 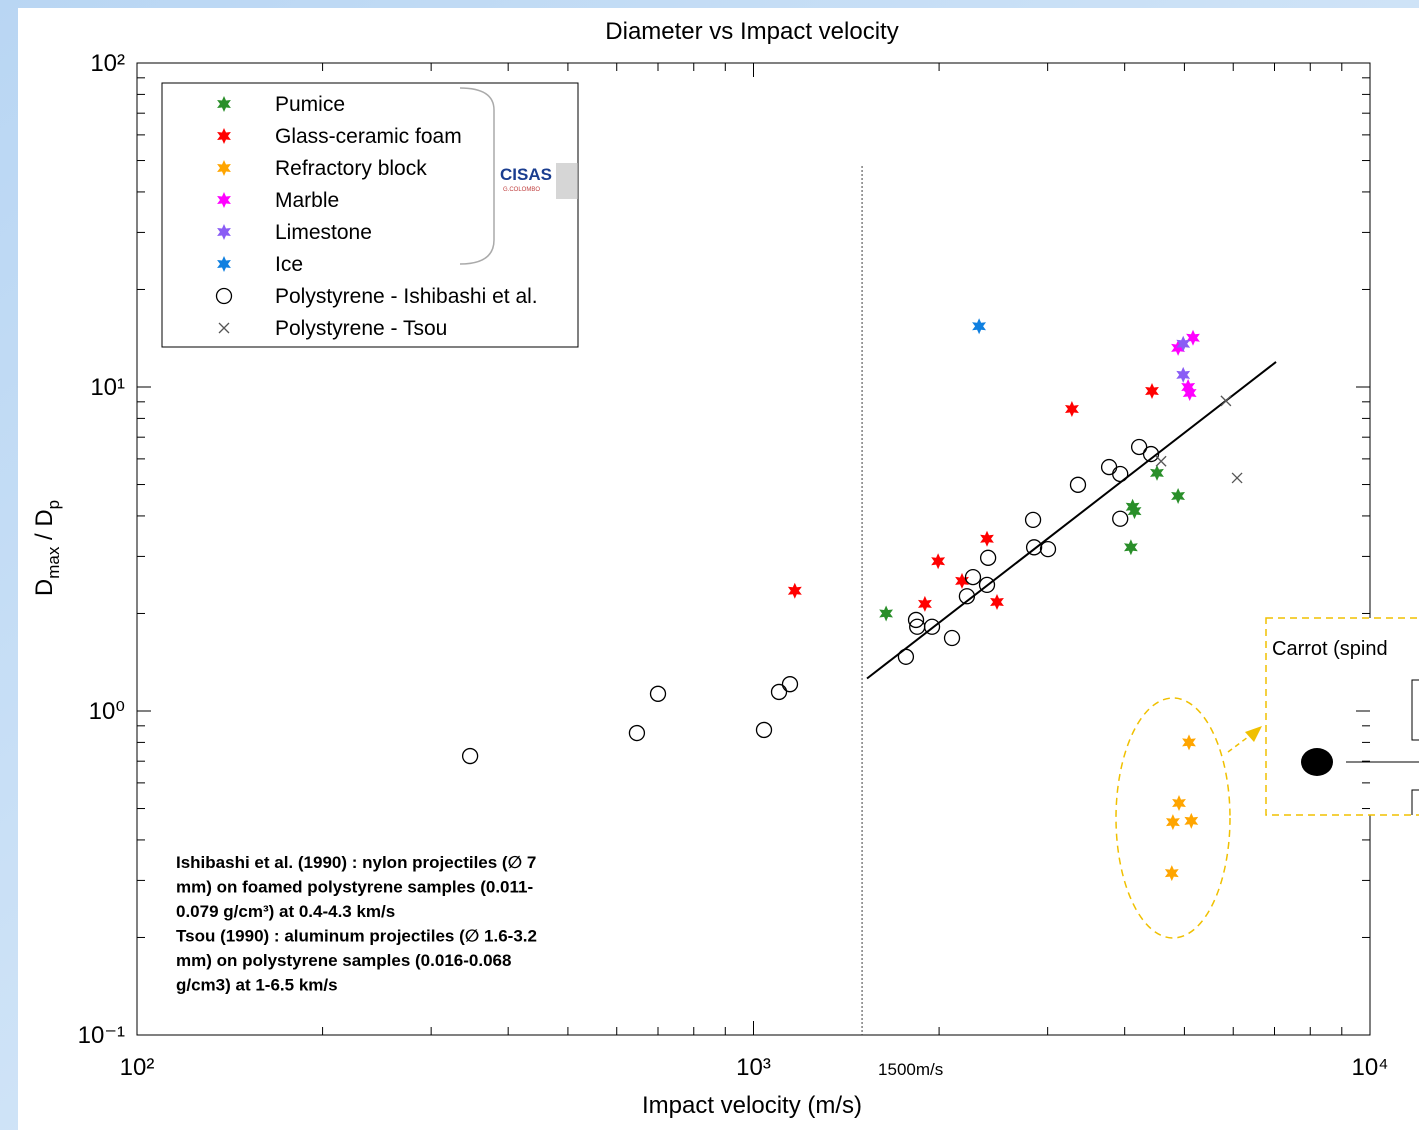 I want to click on legend-label: Ice, so click(x=289, y=264).